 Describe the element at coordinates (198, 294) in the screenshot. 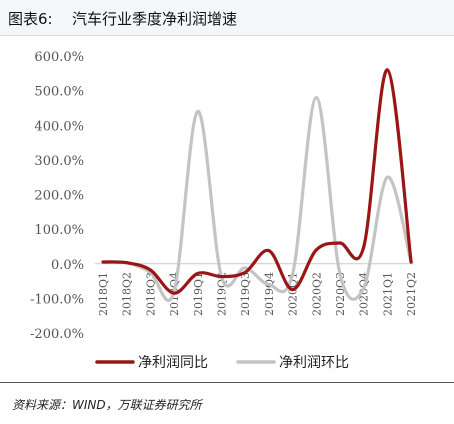

I see `x-tick-label: 2019Q1` at that location.